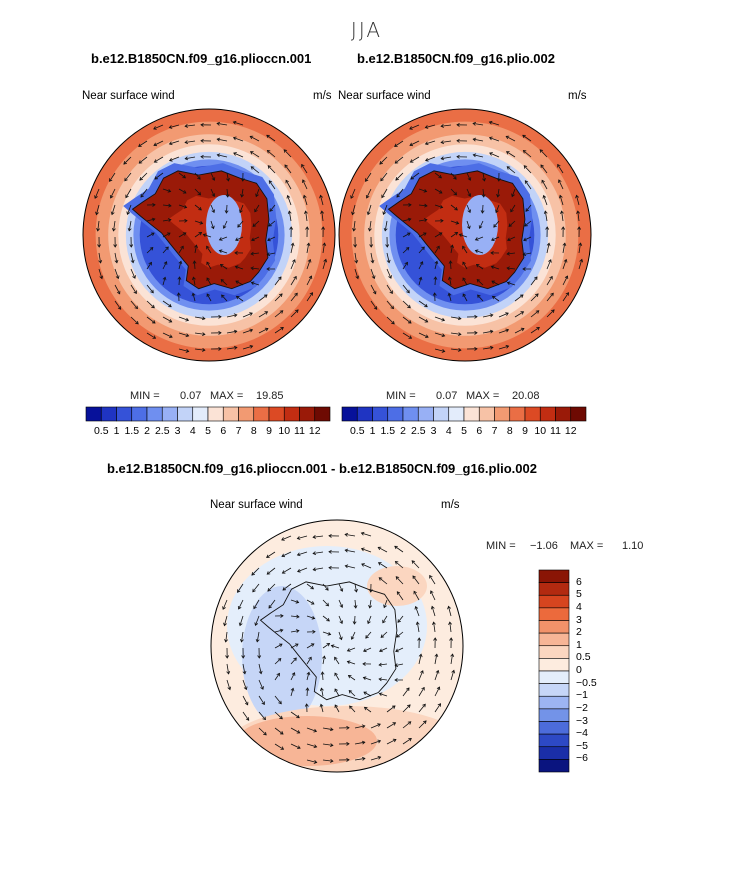  Describe the element at coordinates (284, 431) in the screenshot. I see `colorbar-tick-label: 10` at that location.